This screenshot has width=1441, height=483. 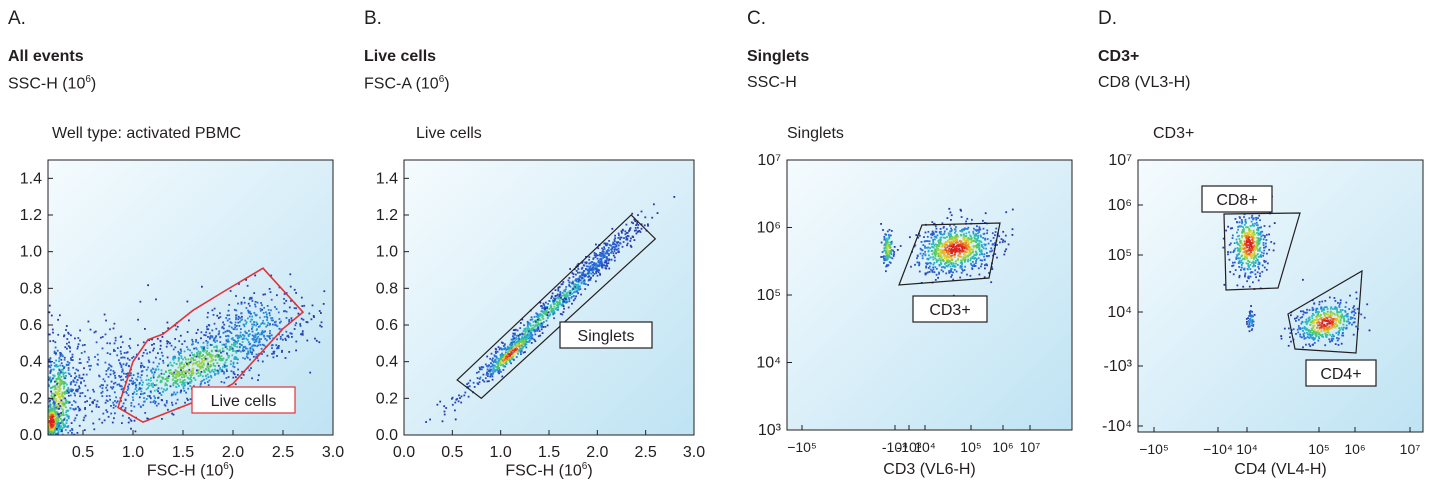 What do you see at coordinates (46, 56) in the screenshot?
I see `panel-title: All events` at bounding box center [46, 56].